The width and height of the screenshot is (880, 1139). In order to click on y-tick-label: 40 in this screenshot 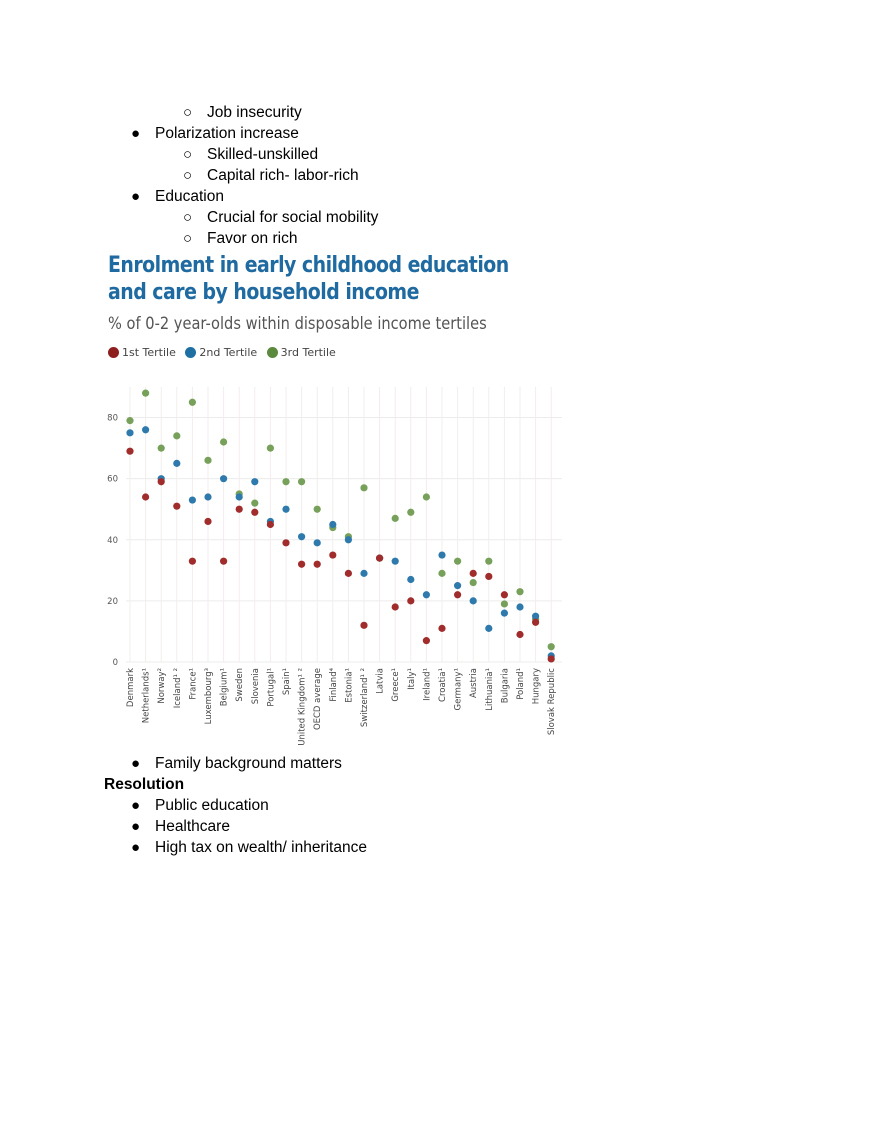, I will do `click(112, 541)`.